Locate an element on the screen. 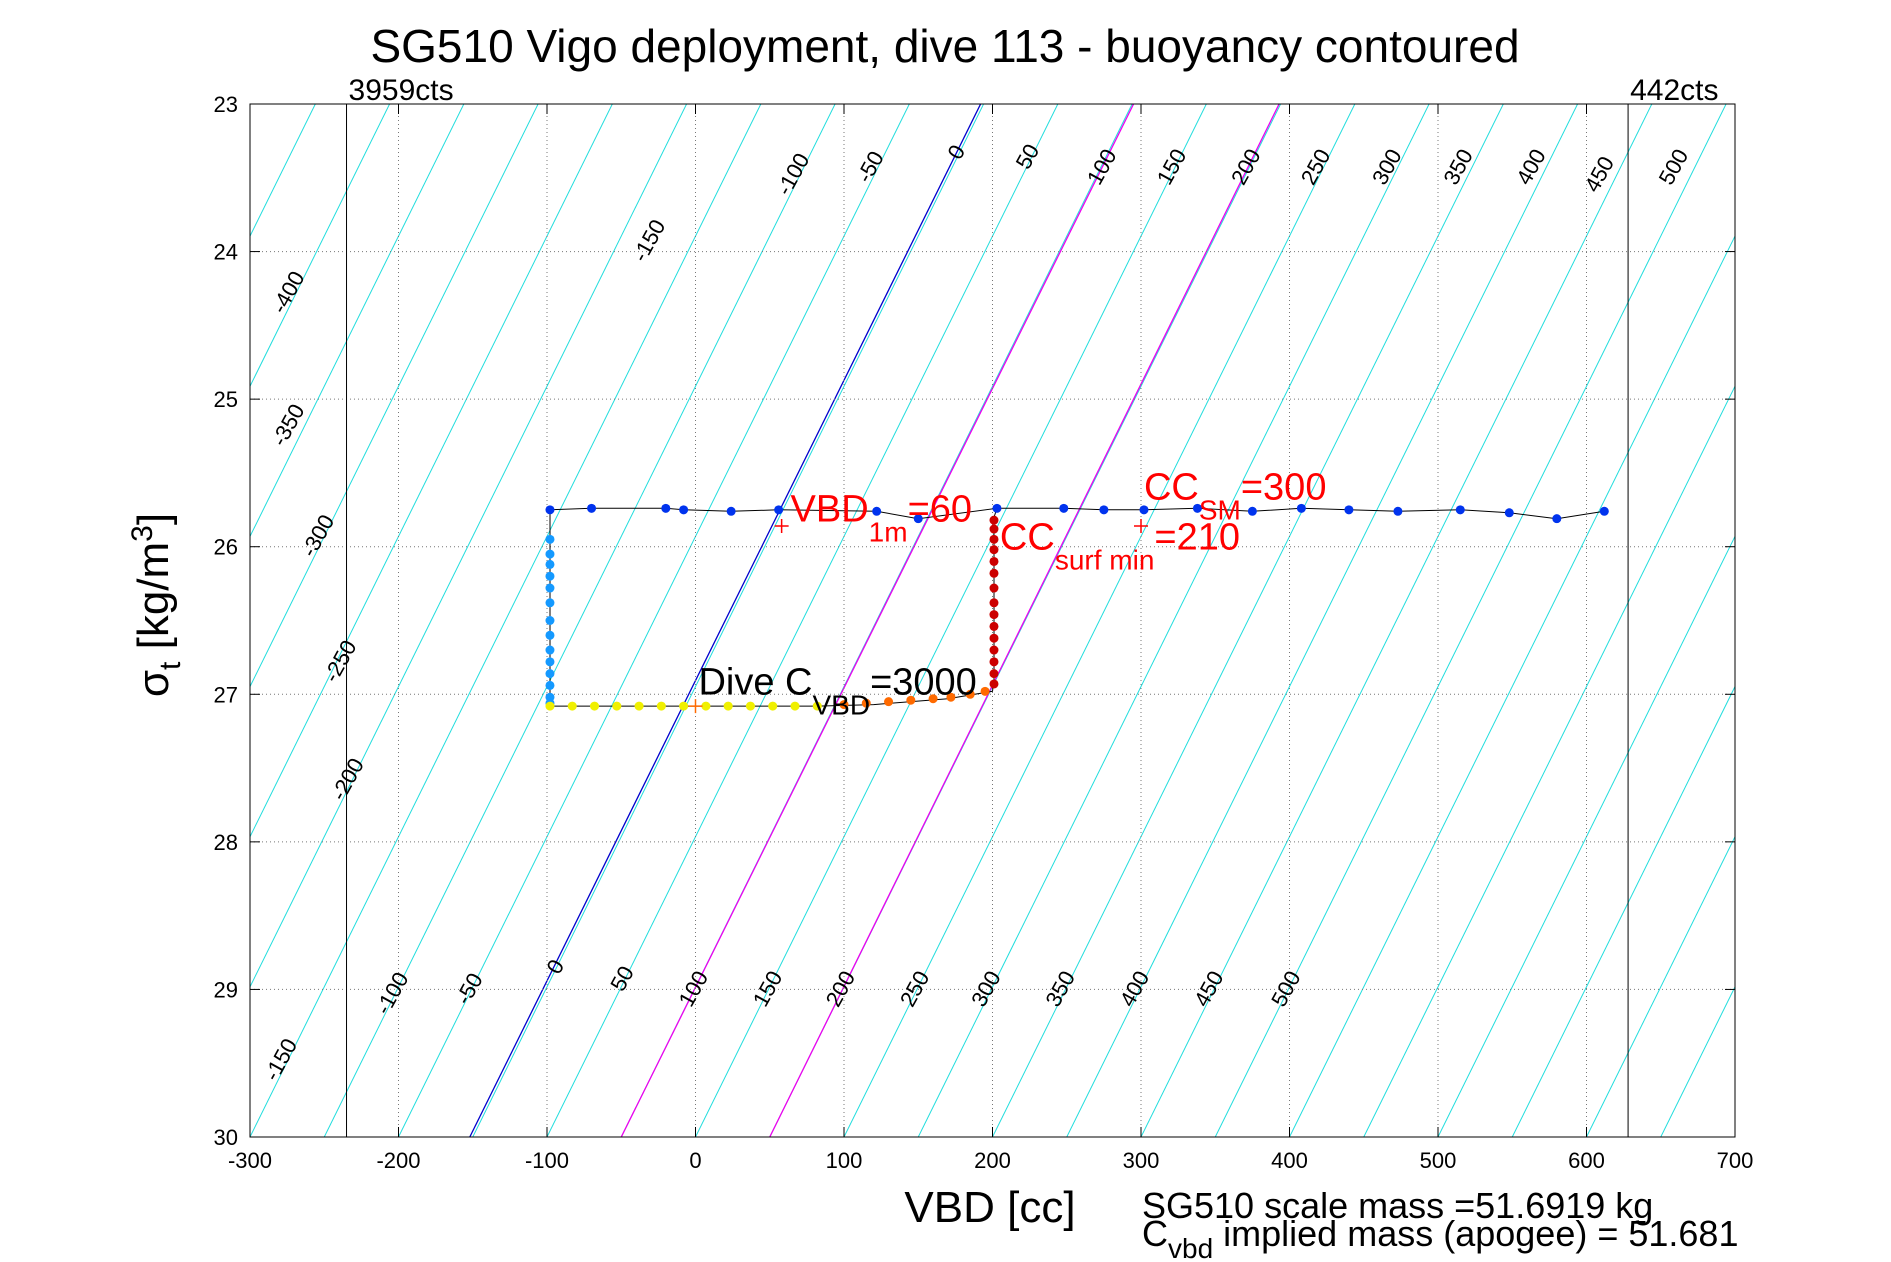  y-axis-subscript: t is located at coordinates (170, 665).